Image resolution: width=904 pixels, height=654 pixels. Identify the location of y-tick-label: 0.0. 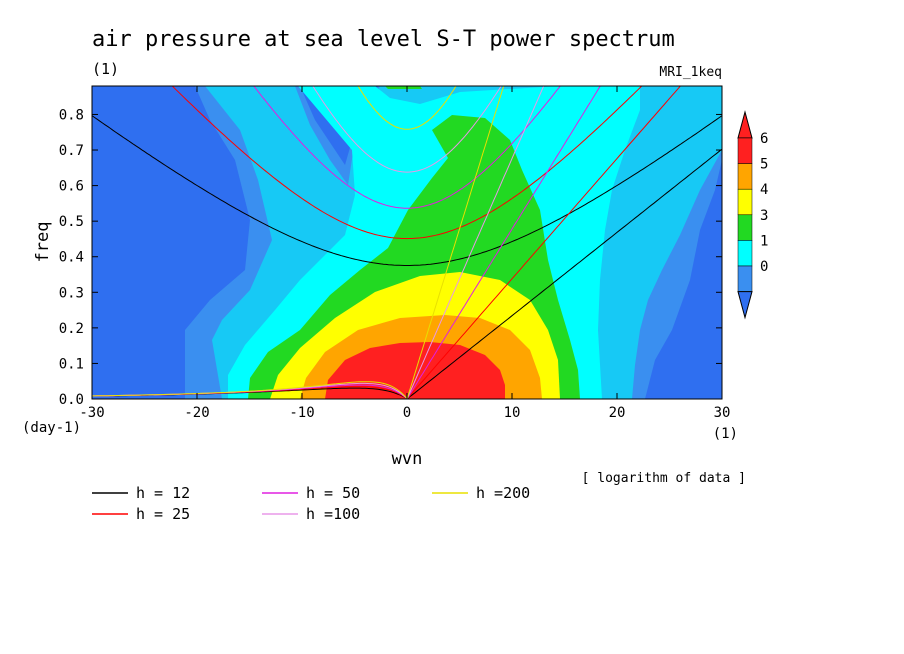
(71, 400).